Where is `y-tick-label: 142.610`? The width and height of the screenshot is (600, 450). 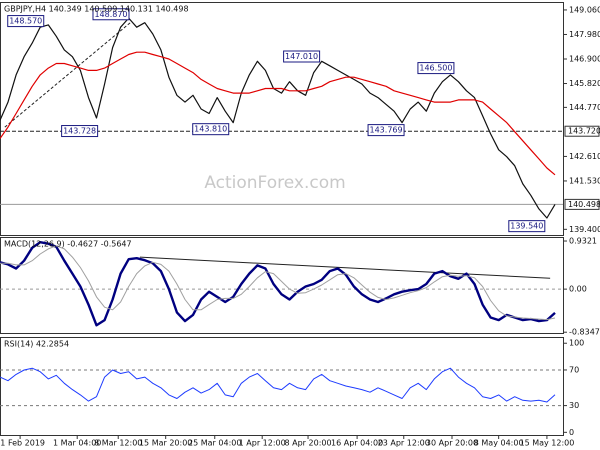 y-tick-label: 142.610 is located at coordinates (584, 156).